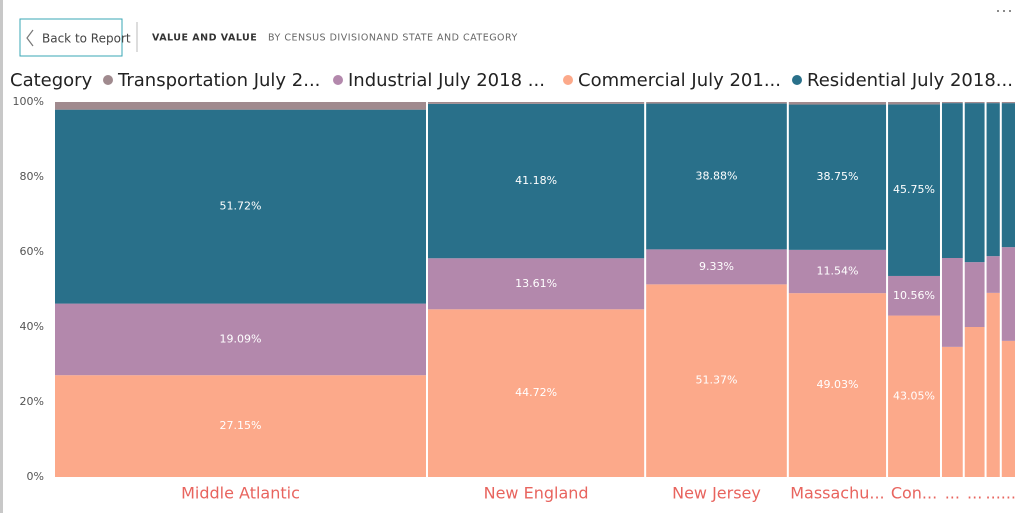 This screenshot has width=1024, height=517. I want to click on data-label: 51.72%, so click(241, 206).